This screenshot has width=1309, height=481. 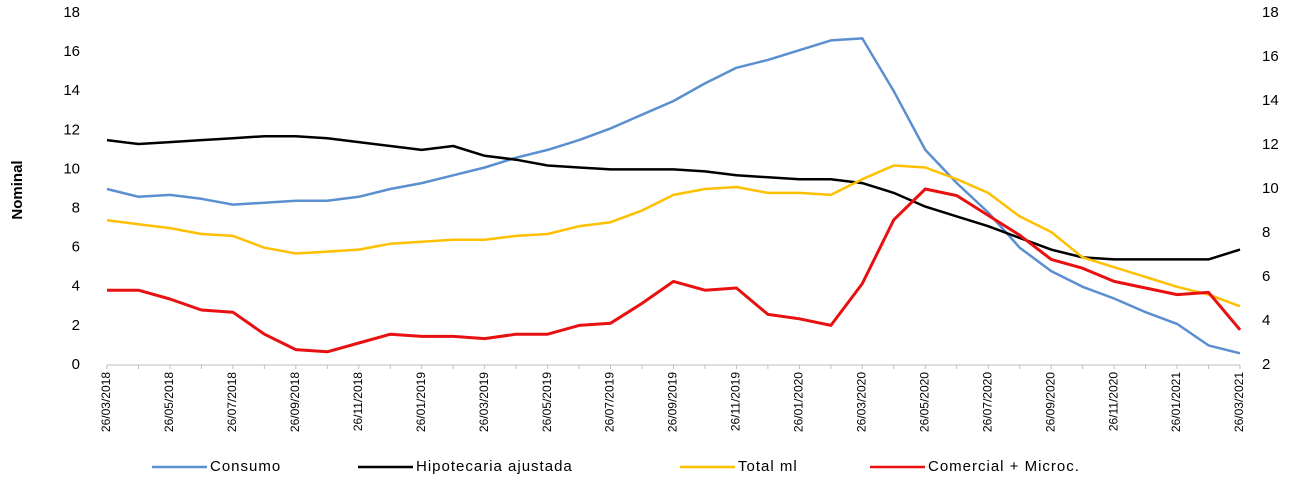 What do you see at coordinates (1239, 402) in the screenshot?
I see `x-tick-label: 26/03/2021` at bounding box center [1239, 402].